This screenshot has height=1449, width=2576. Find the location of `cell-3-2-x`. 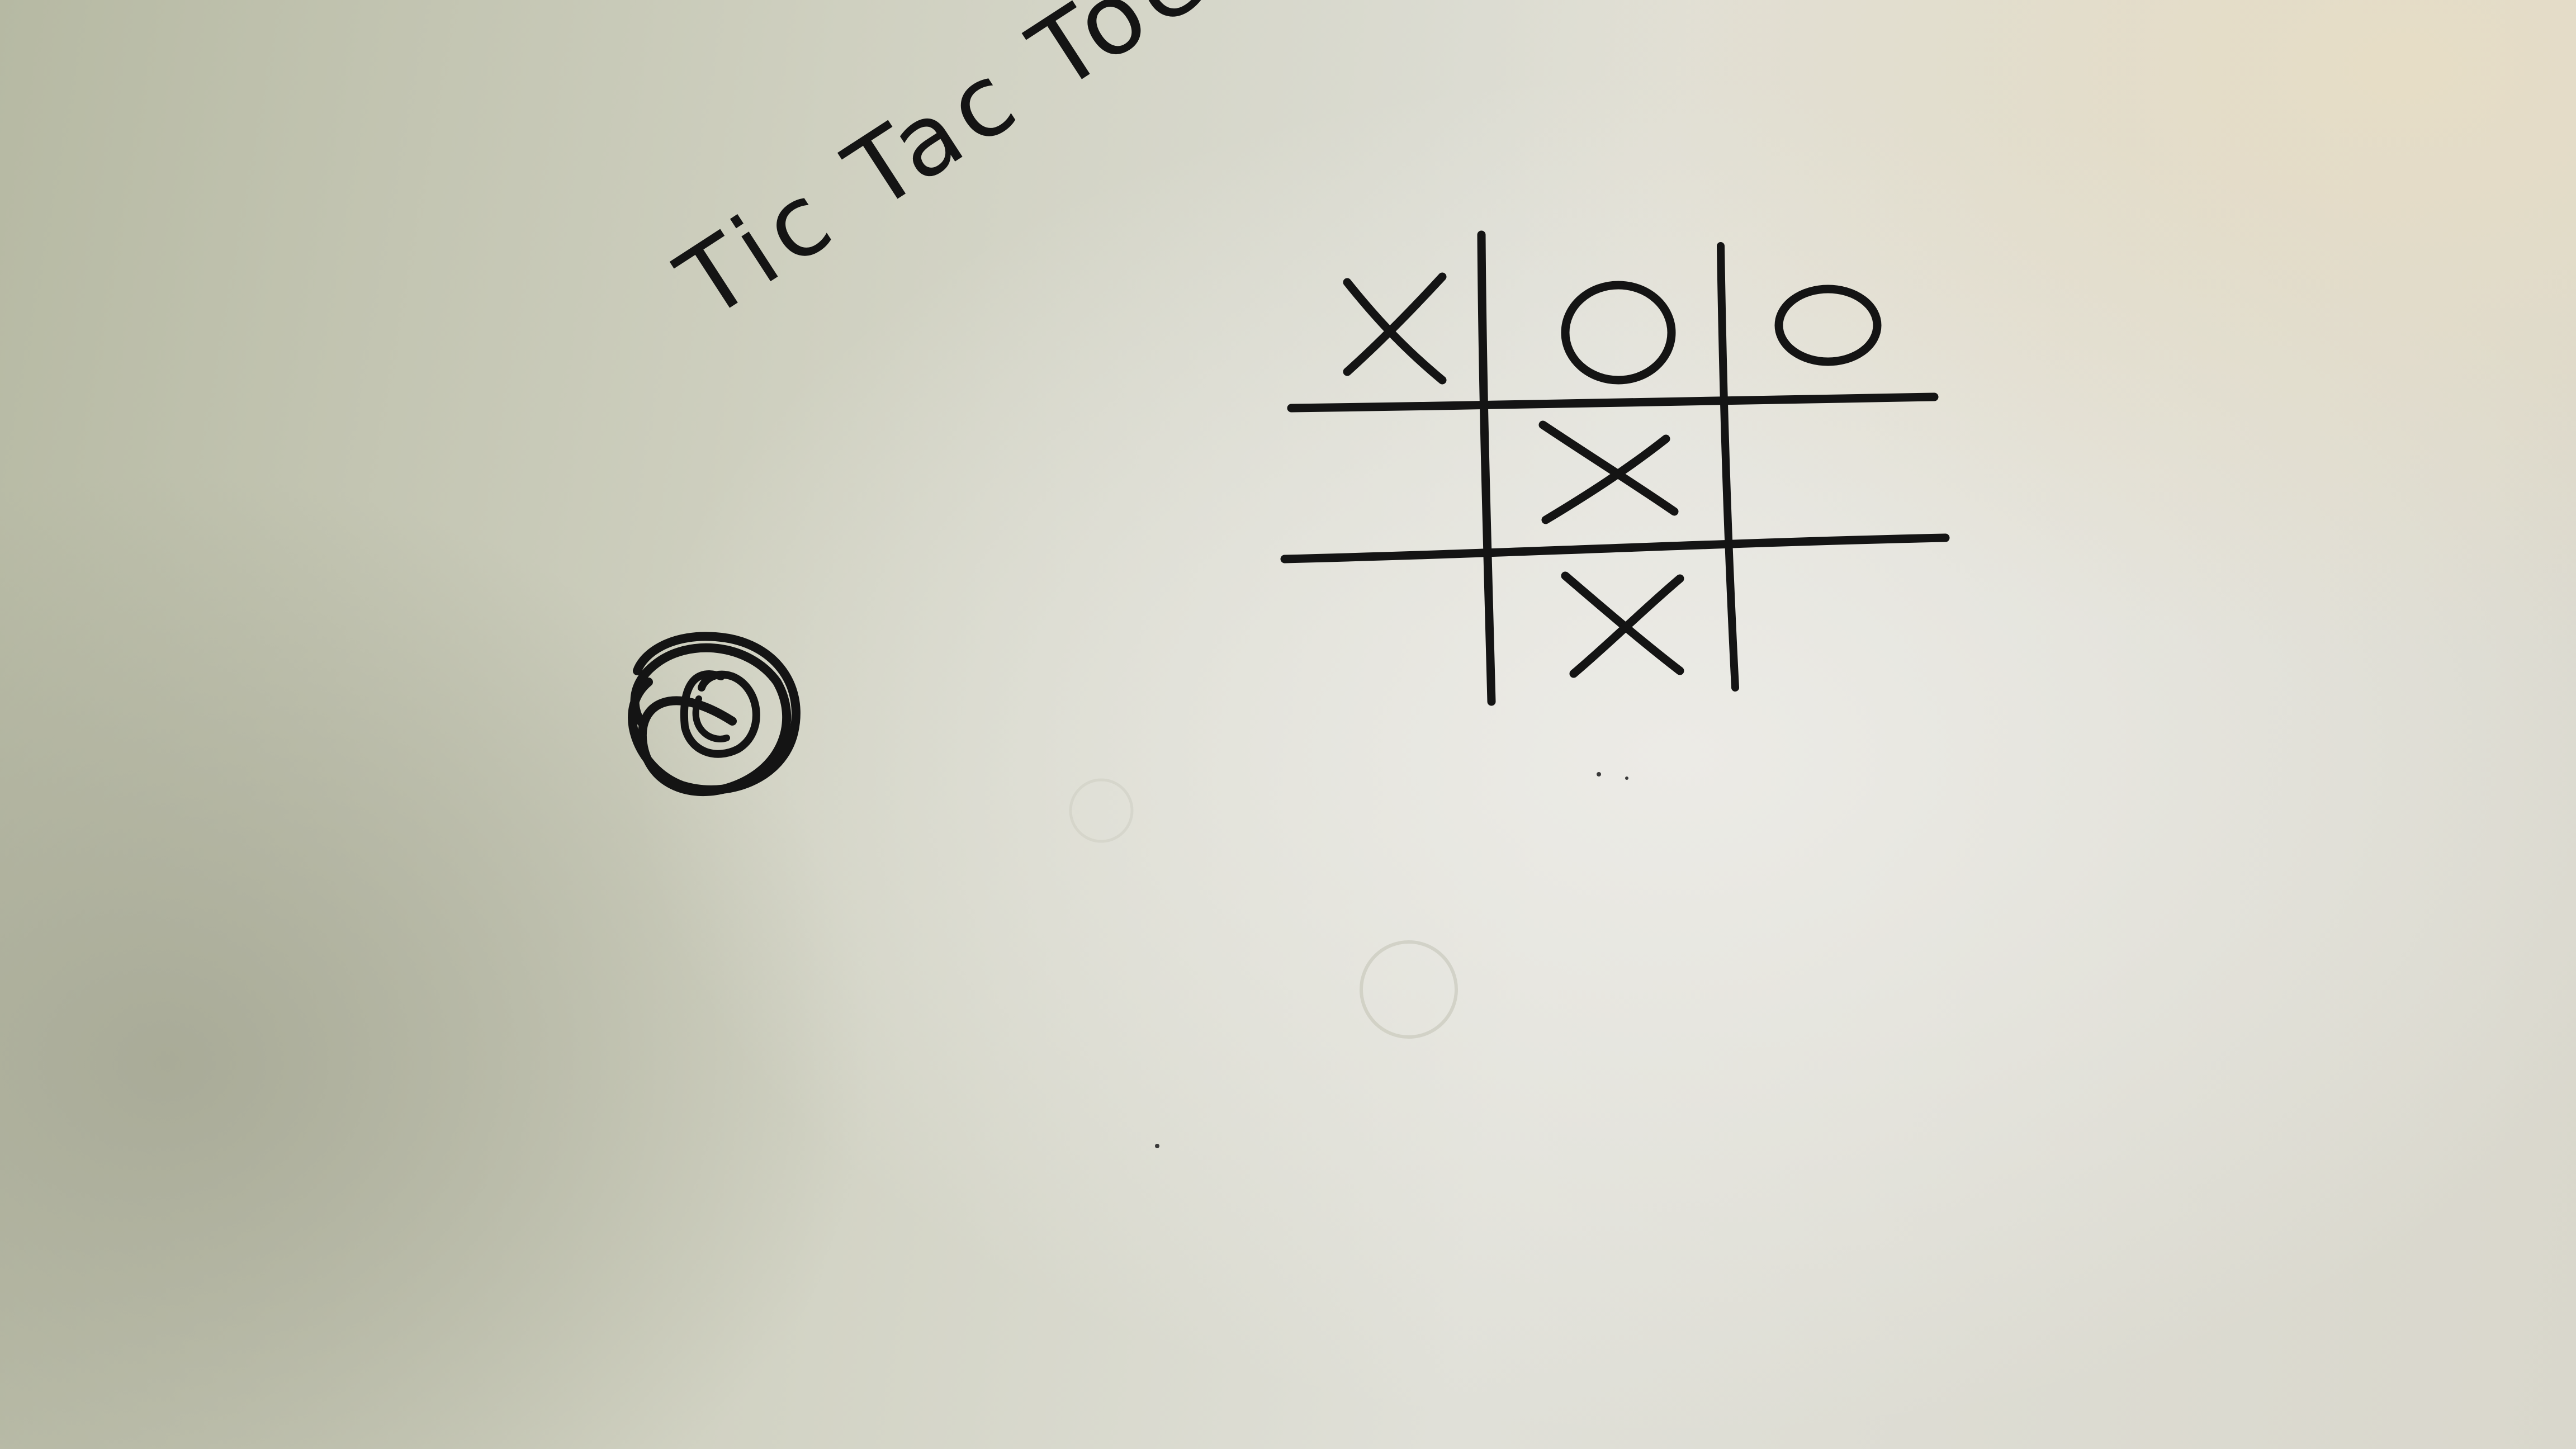

cell-3-2-x is located at coordinates (1622, 625).